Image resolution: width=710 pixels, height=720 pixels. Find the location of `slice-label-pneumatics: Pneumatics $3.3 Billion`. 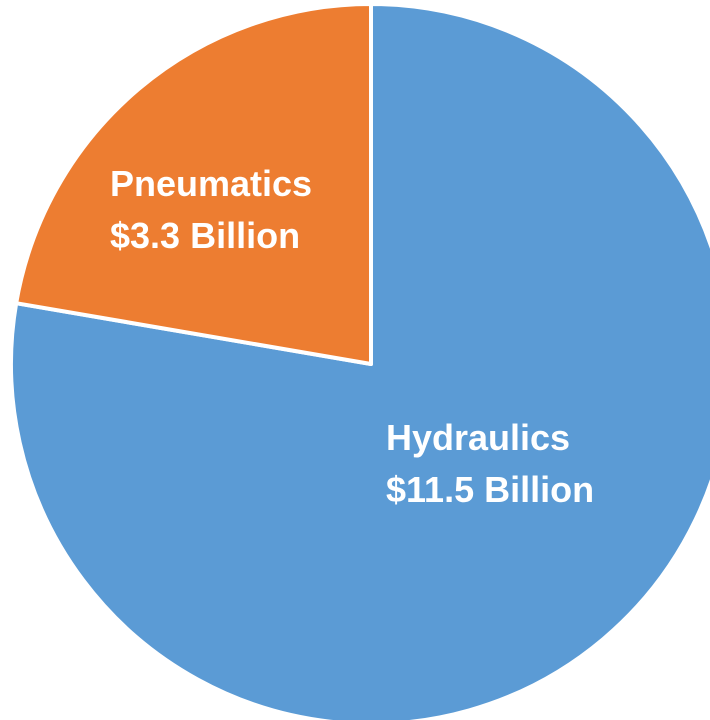

slice-label-pneumatics: Pneumatics $3.3 Billion is located at coordinates (216, 209).